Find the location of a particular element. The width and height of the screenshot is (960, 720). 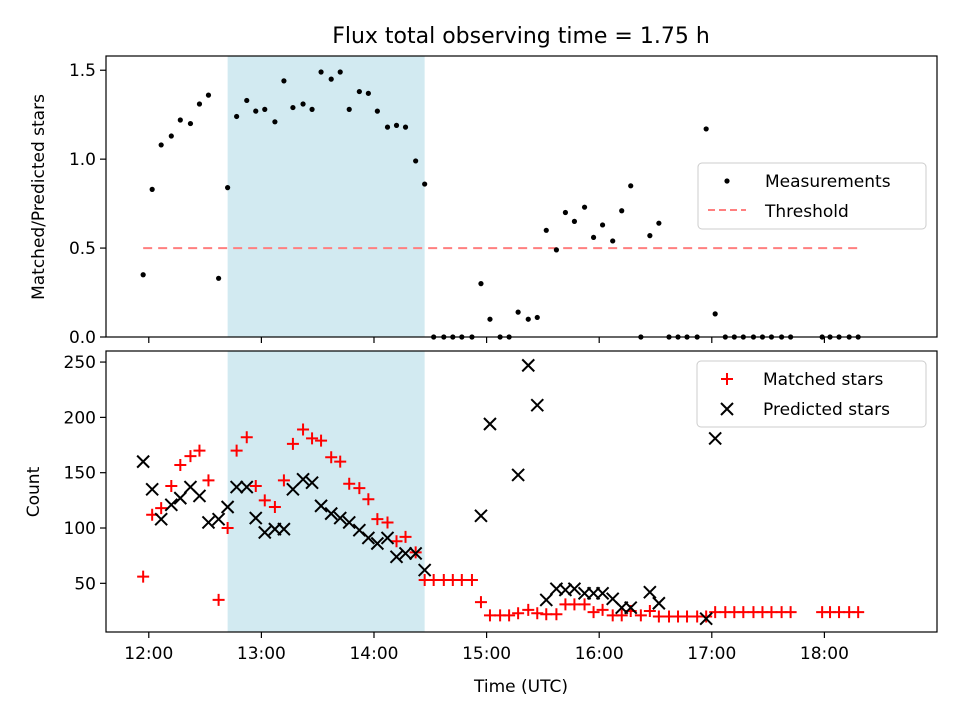

x-tick-label: 15:00 is located at coordinates (486, 654).